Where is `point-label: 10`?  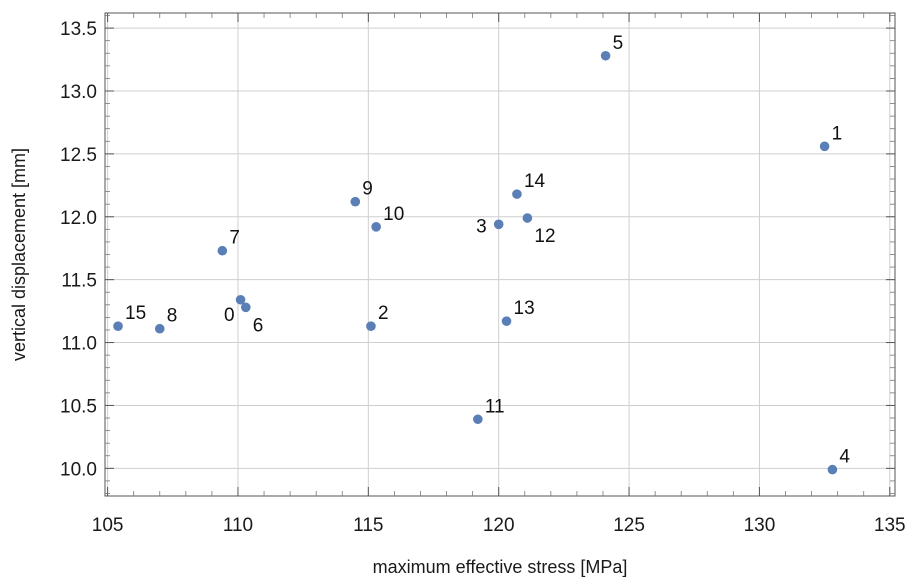
point-label: 10 is located at coordinates (393, 214).